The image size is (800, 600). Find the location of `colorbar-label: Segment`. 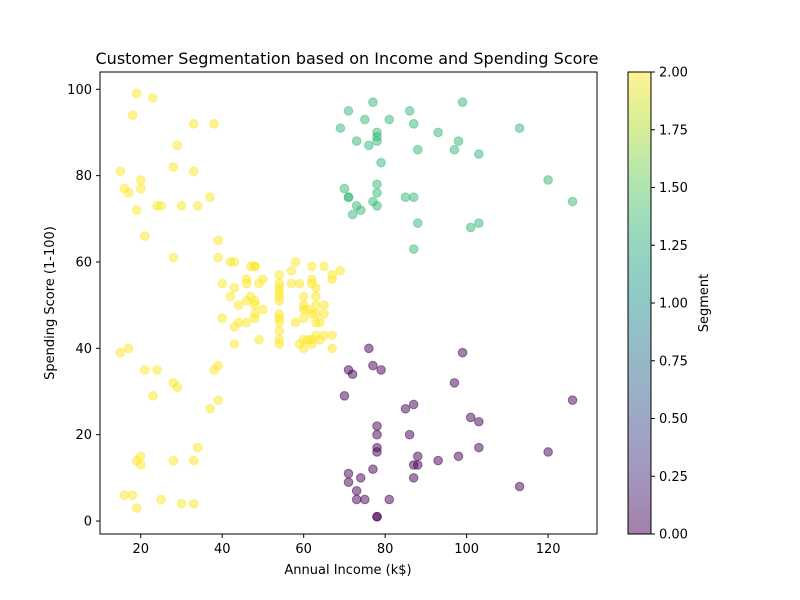

colorbar-label: Segment is located at coordinates (704, 303).